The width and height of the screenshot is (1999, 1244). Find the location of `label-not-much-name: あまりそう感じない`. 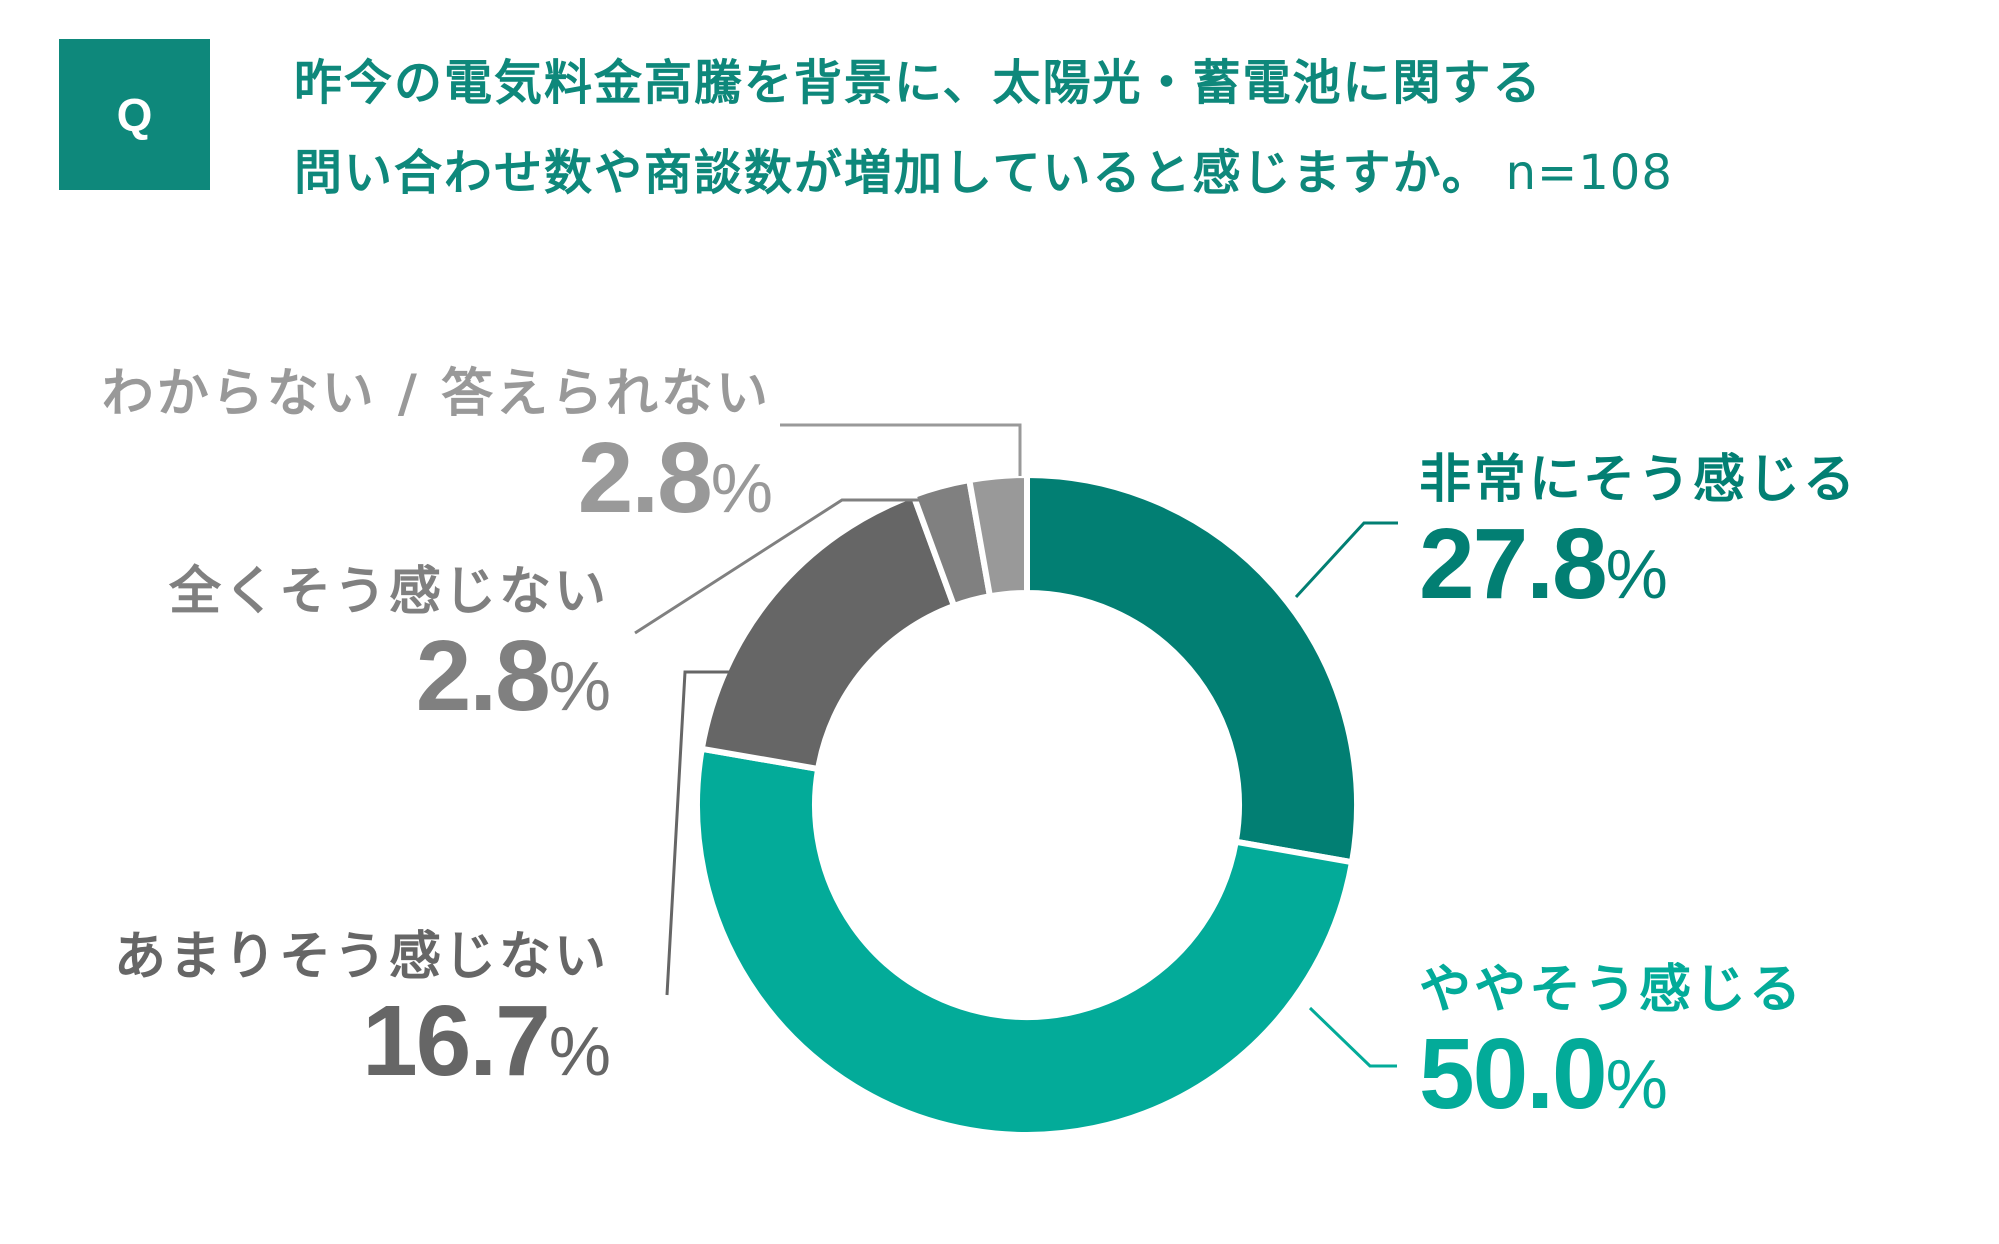

label-not-much-name: あまりそう感じない is located at coordinates (361, 957).